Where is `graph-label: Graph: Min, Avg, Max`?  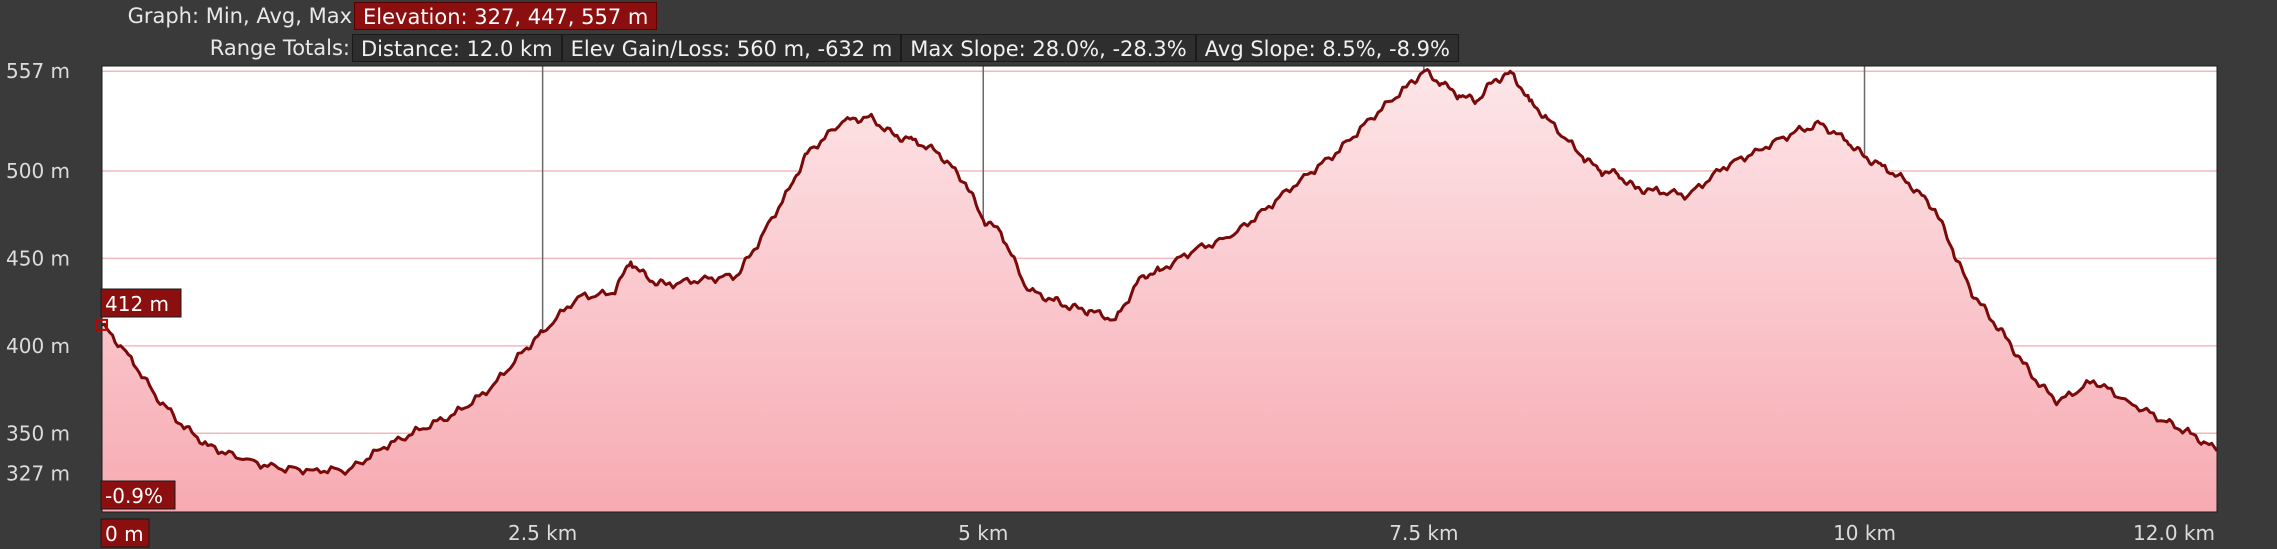
graph-label: Graph: Min, Avg, Max is located at coordinates (239, 16).